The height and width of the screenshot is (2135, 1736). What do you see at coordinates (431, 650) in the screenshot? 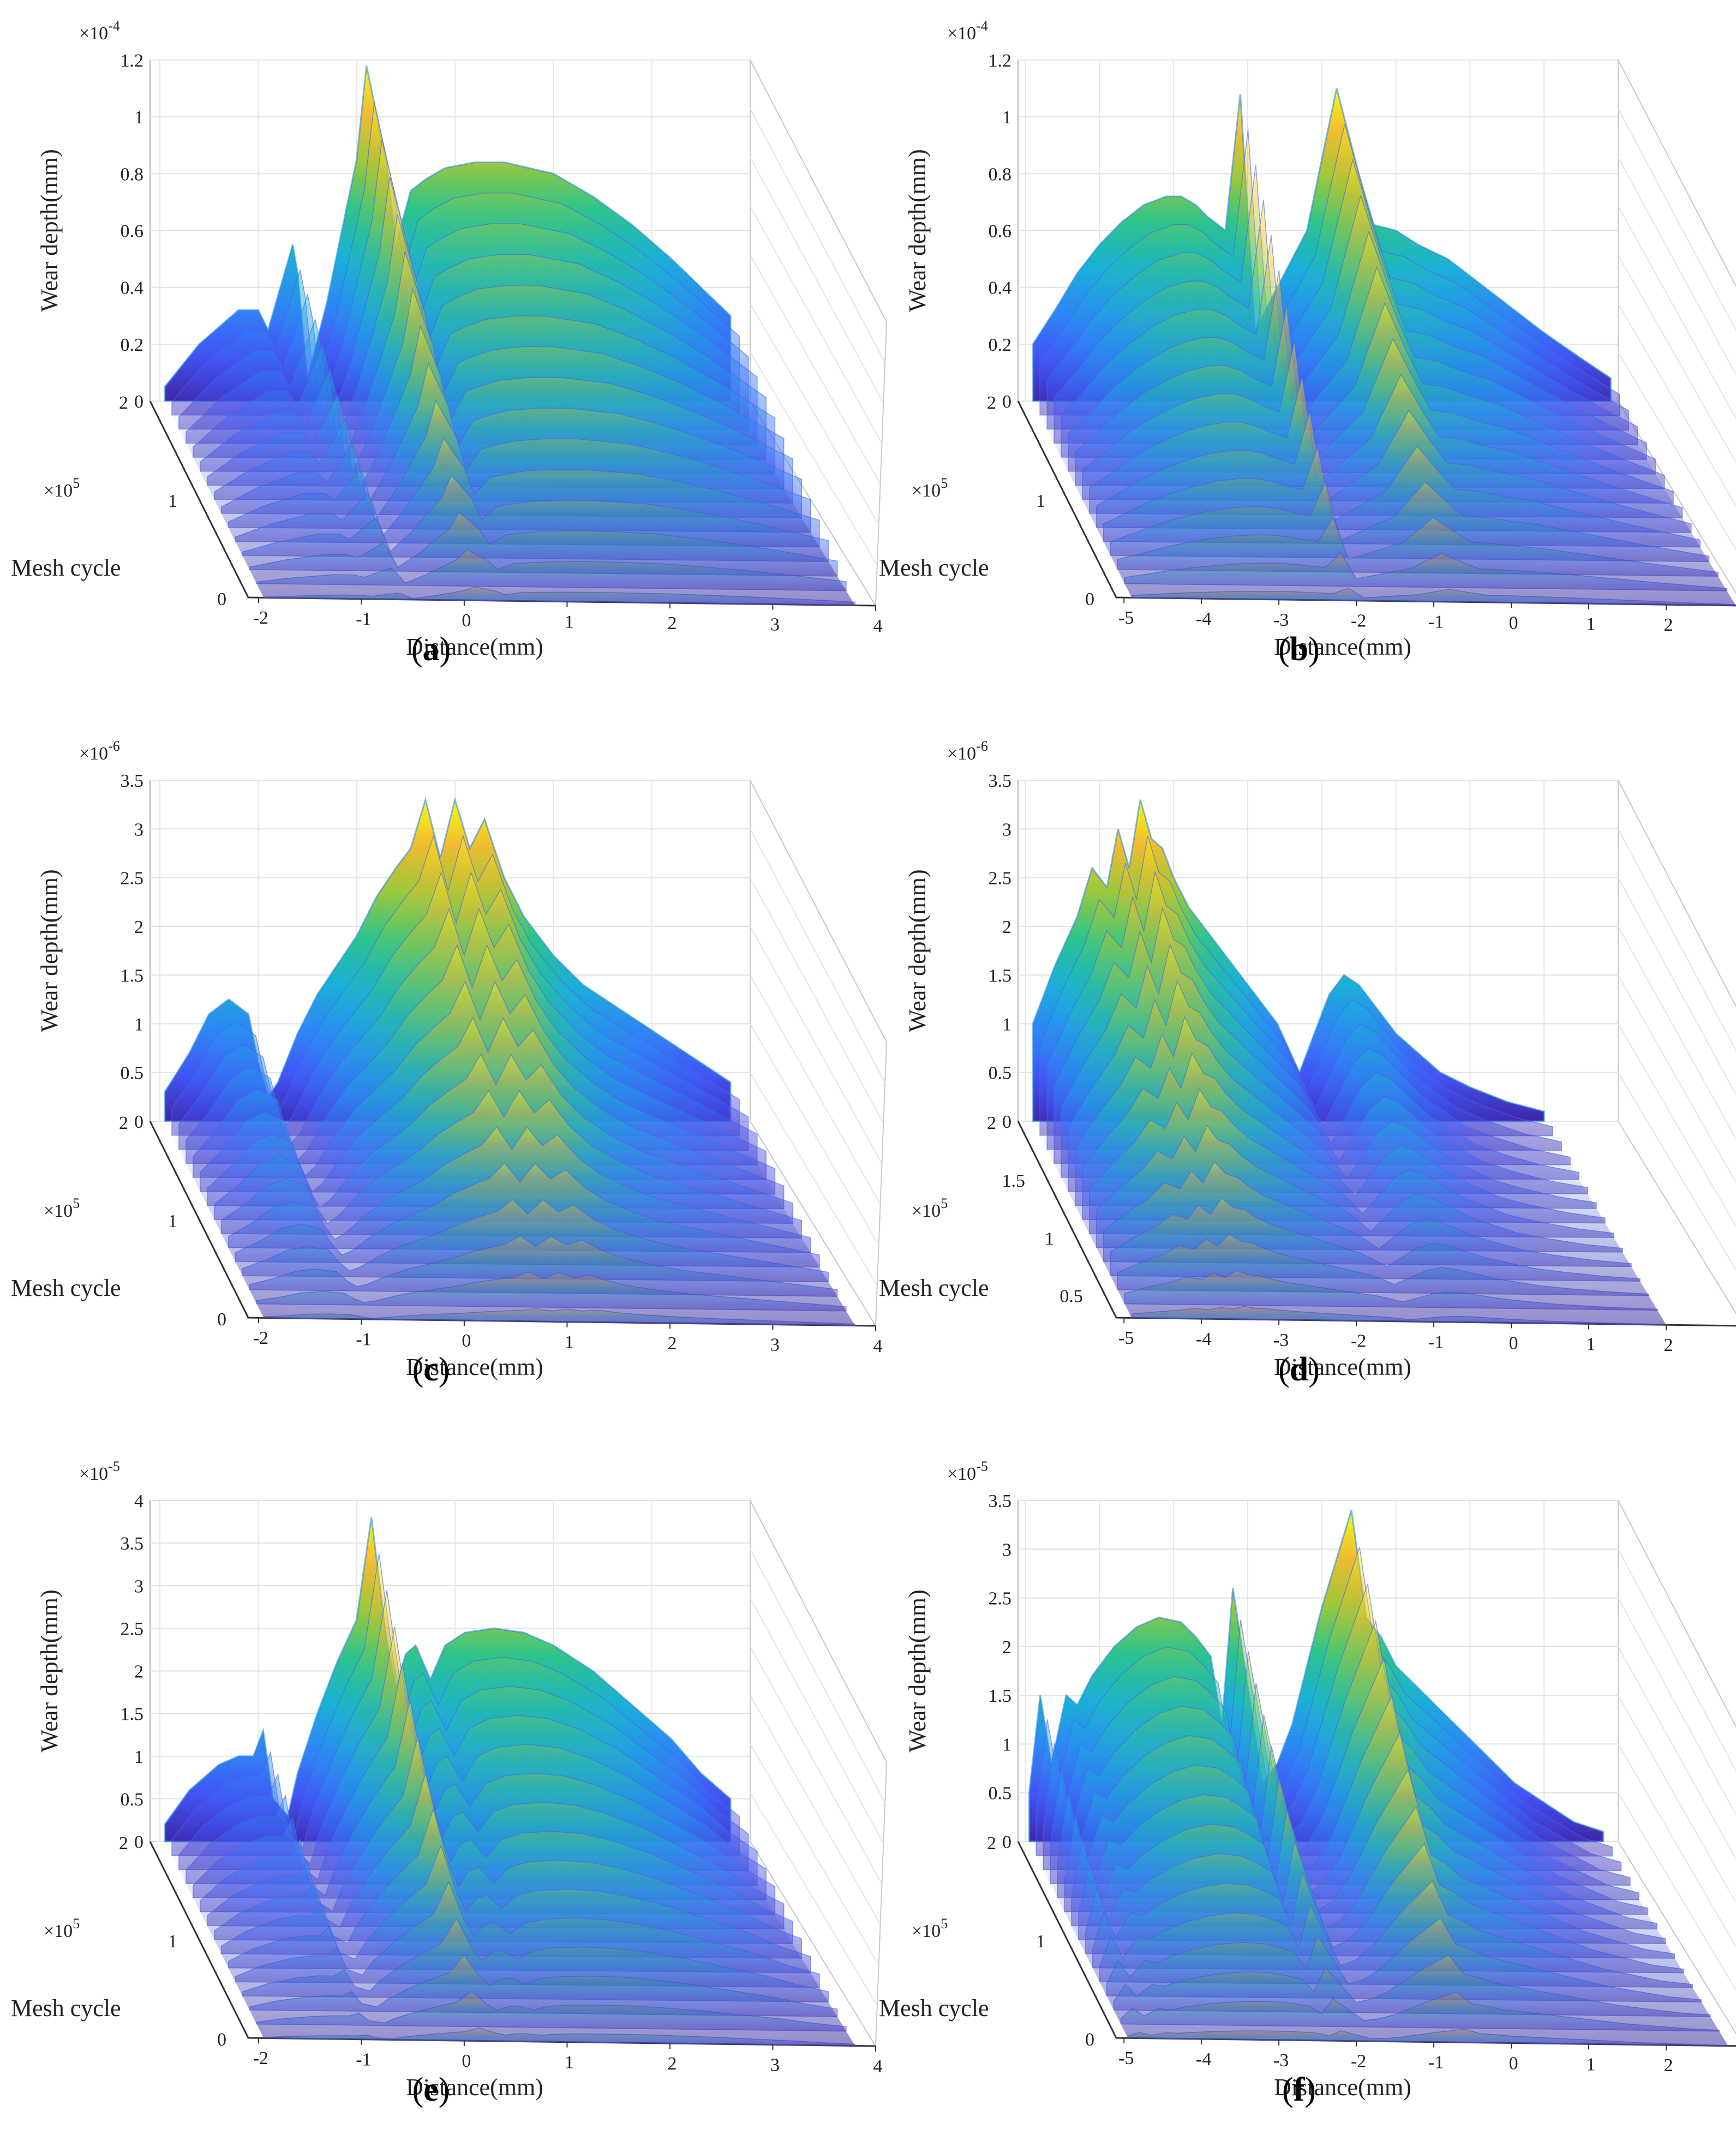
I see `panel-caption: (a)` at bounding box center [431, 650].